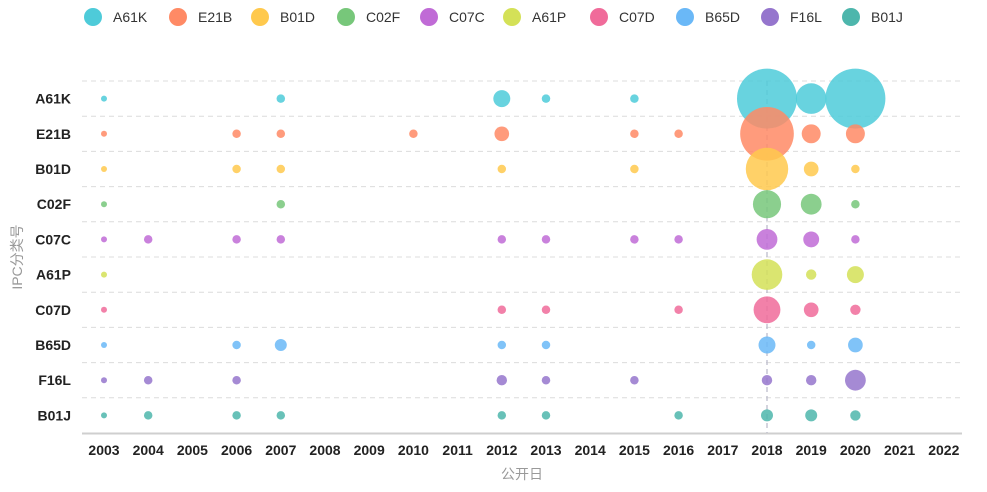 Image resolution: width=987 pixels, height=492 pixels. Describe the element at coordinates (634, 239) in the screenshot. I see `bubble-c07c-2015` at that location.